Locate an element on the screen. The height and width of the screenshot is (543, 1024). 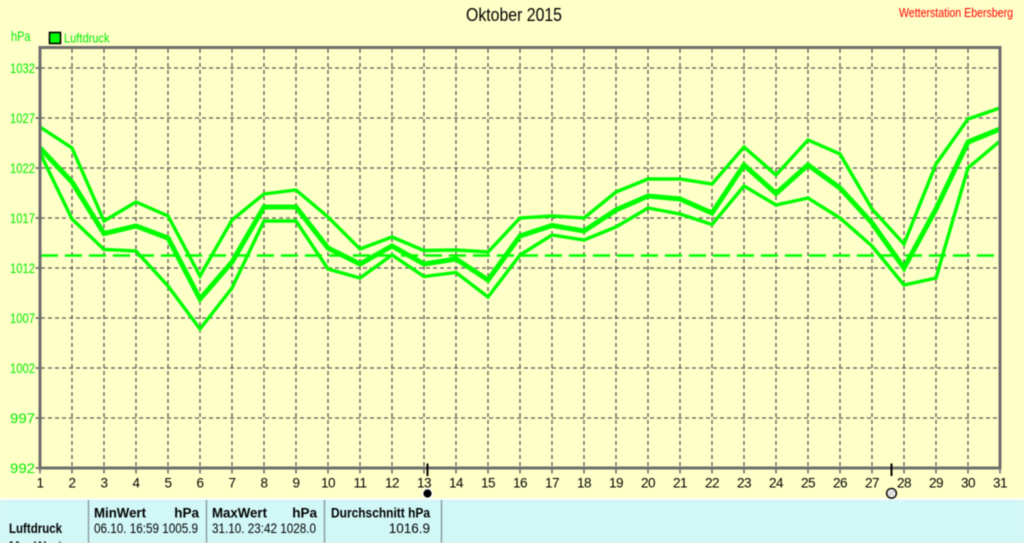
svg-text: 16 is located at coordinates (520, 483).